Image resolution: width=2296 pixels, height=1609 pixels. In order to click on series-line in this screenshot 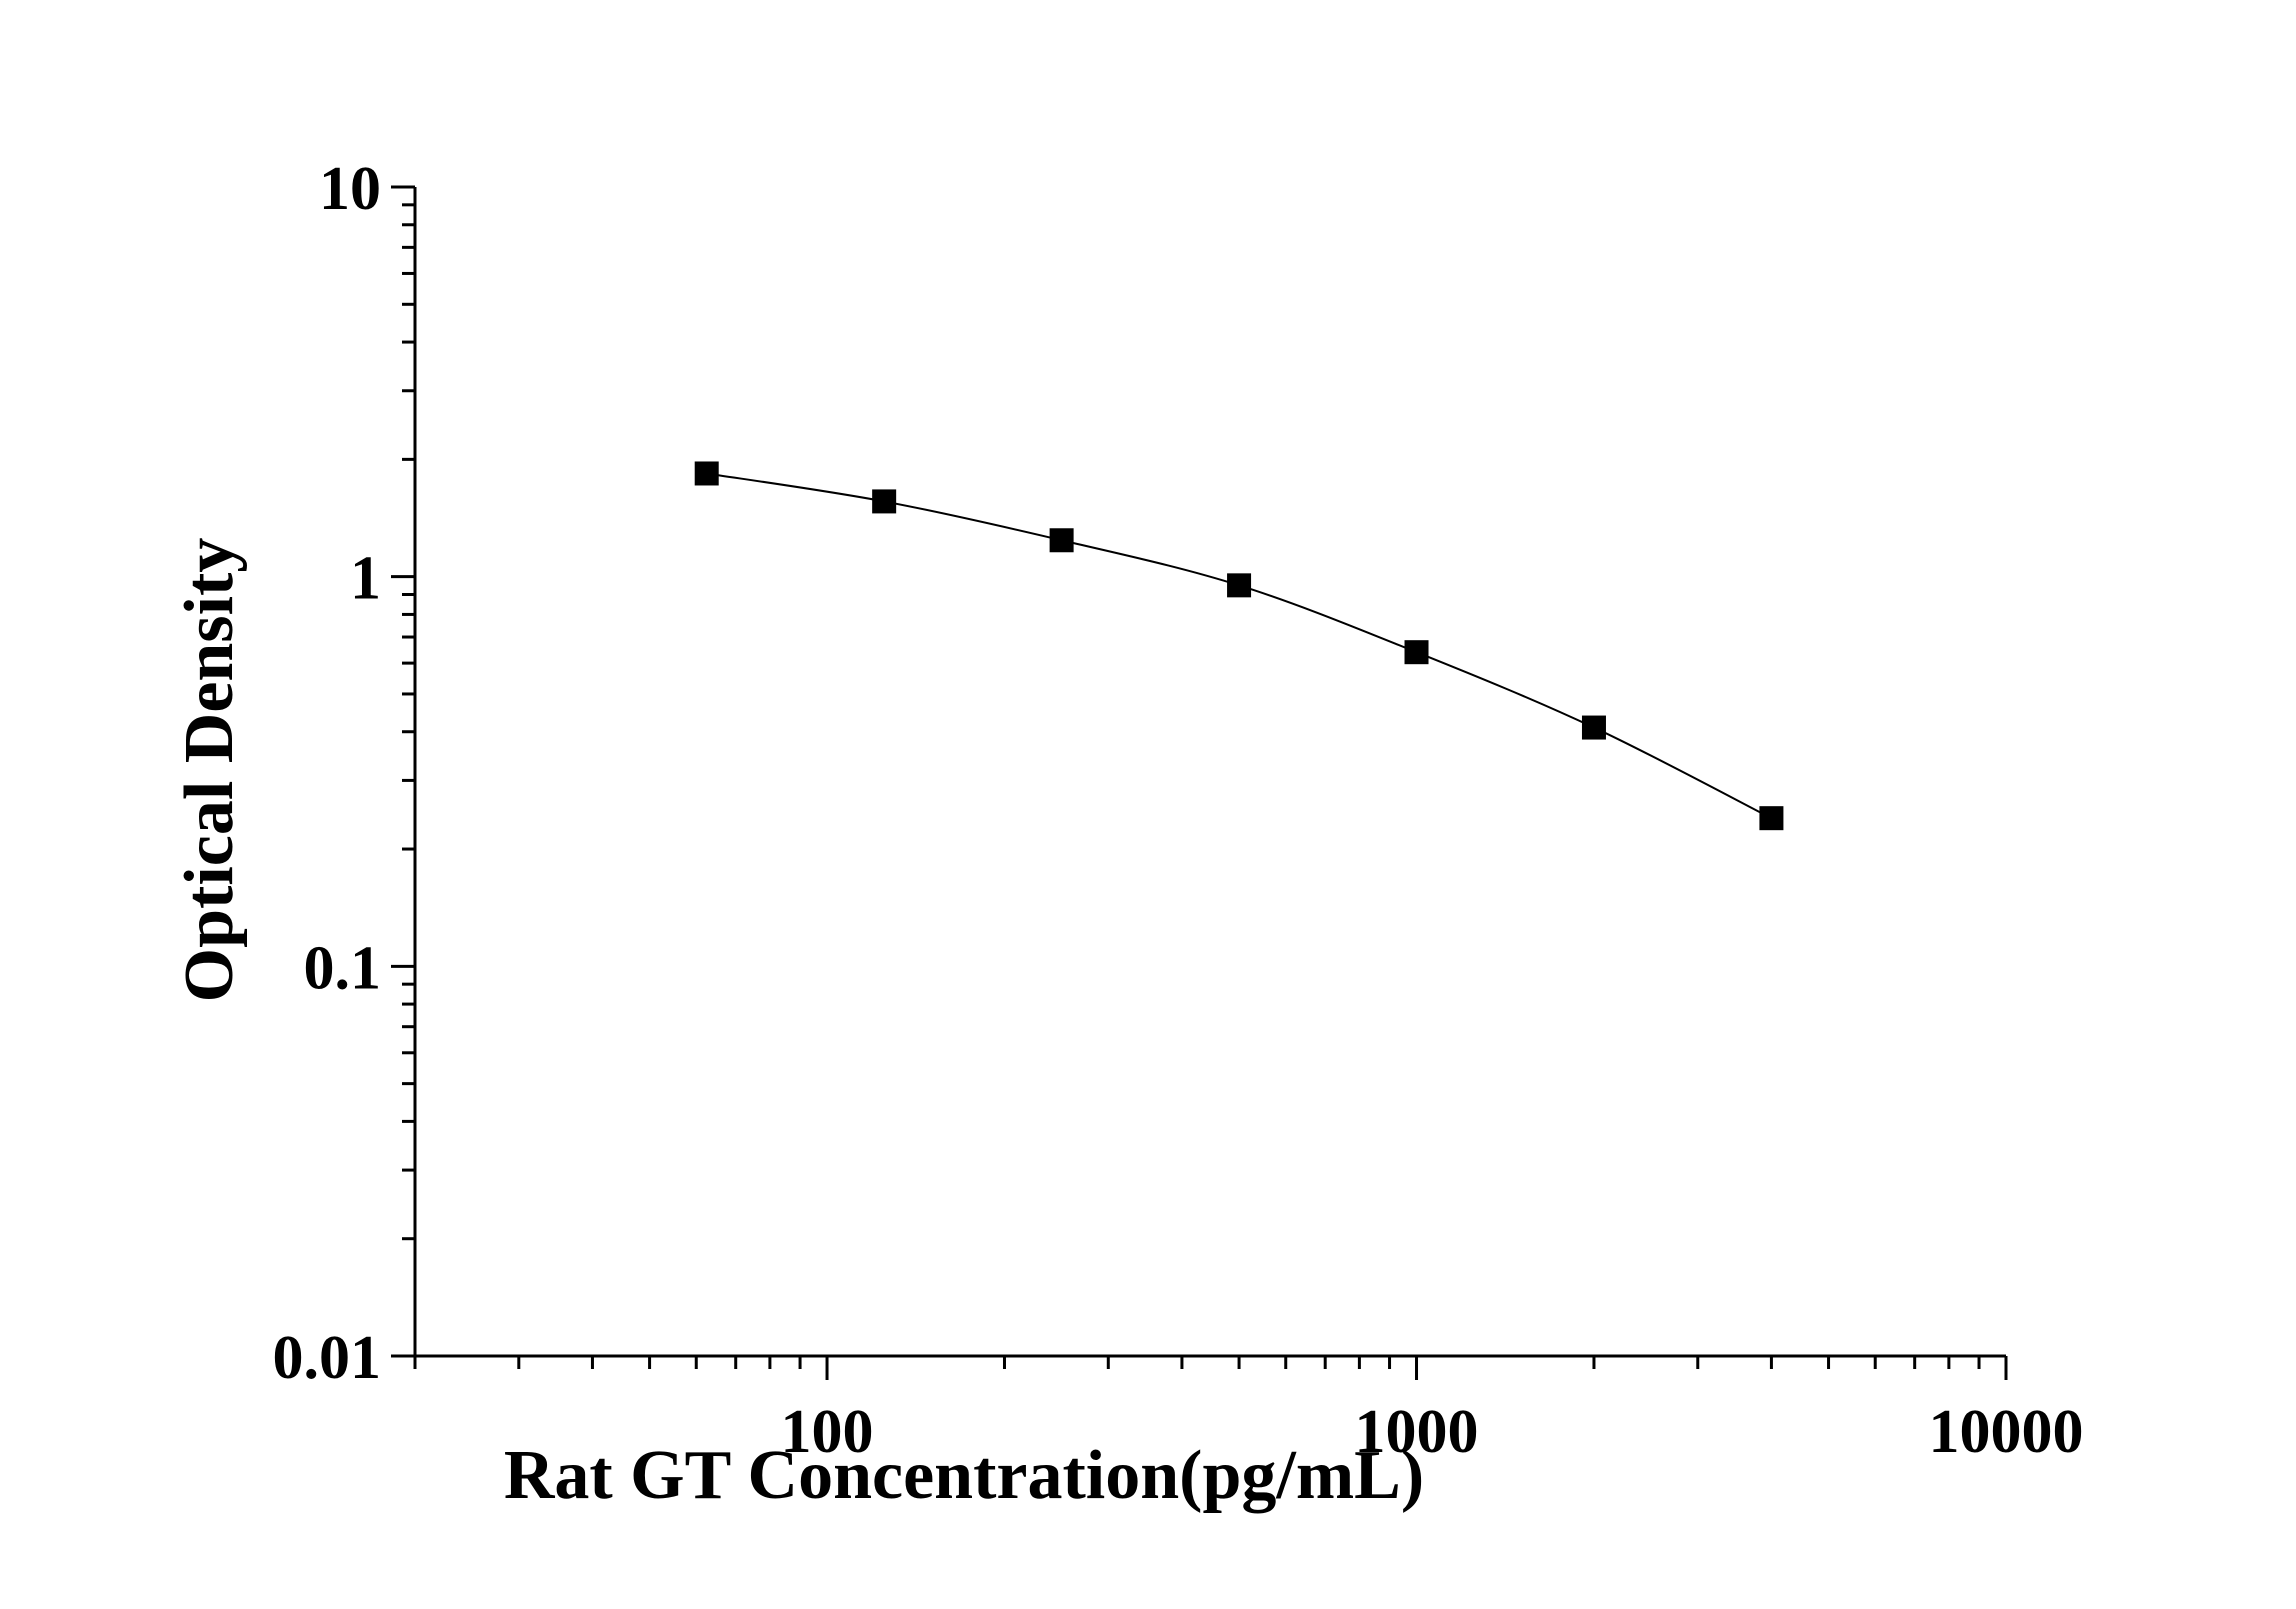, I will do `click(1239, 646)`.